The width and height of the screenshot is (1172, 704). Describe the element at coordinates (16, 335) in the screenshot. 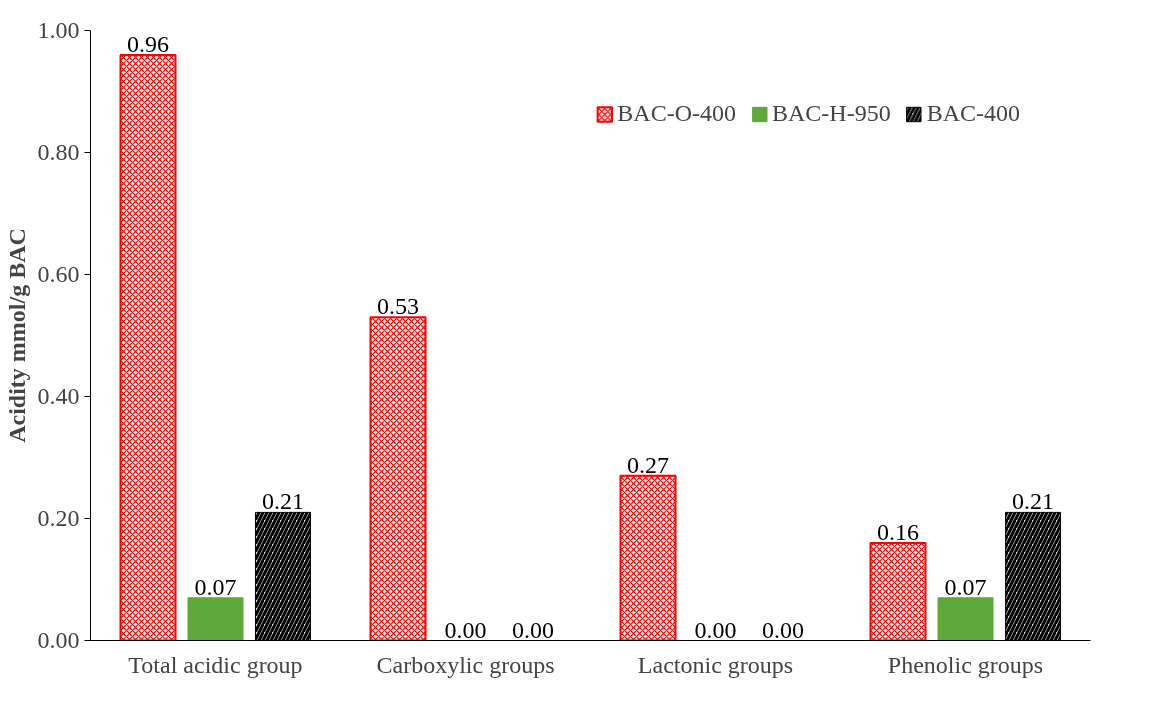

I see `y-axis-title: Acidity mmol/g BAC` at that location.